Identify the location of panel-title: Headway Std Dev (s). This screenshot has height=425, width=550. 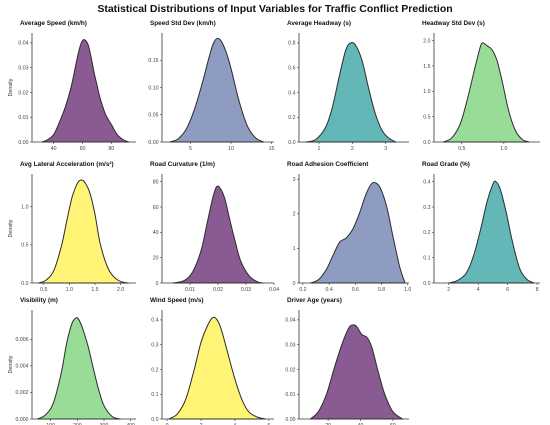
(453, 23).